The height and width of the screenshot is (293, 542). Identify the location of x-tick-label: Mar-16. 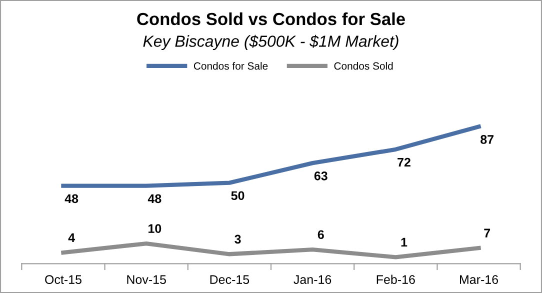
(479, 279).